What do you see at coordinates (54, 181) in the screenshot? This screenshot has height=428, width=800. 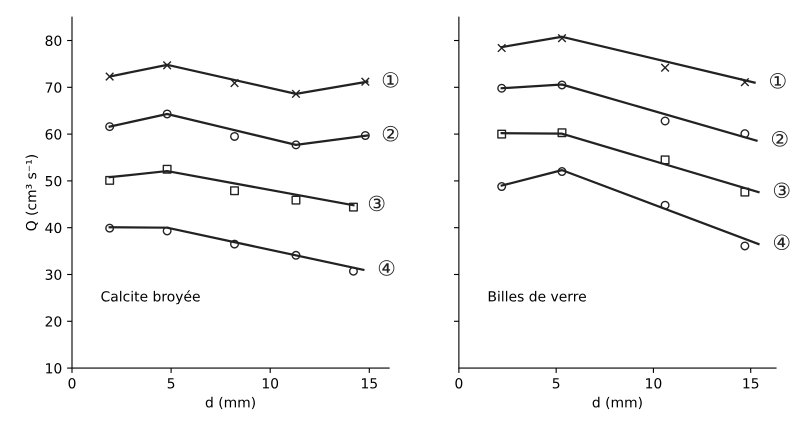 I see `y-tick-label: 50` at bounding box center [54, 181].